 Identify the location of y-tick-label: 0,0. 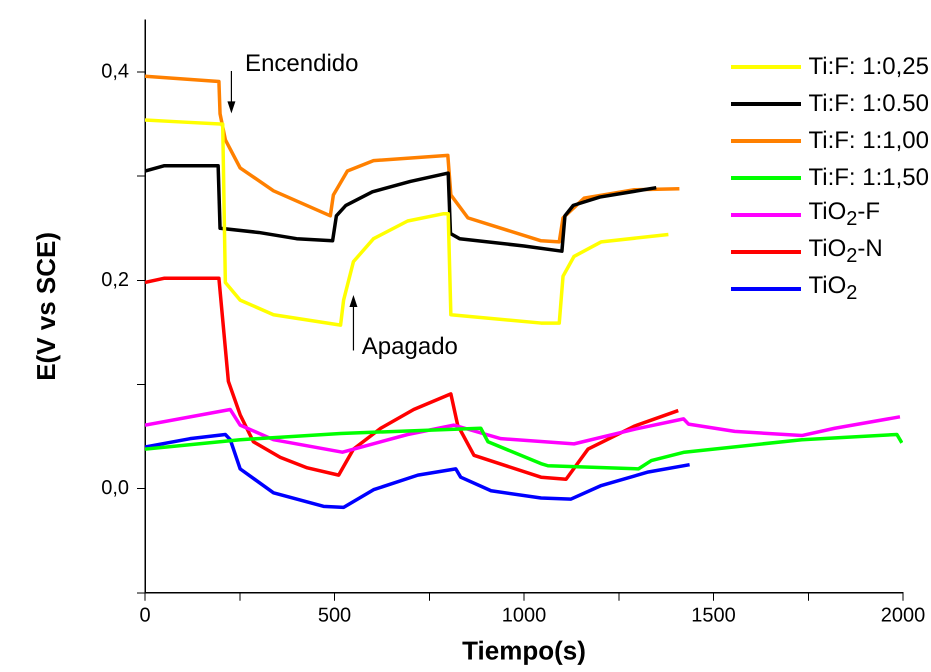
(115, 488).